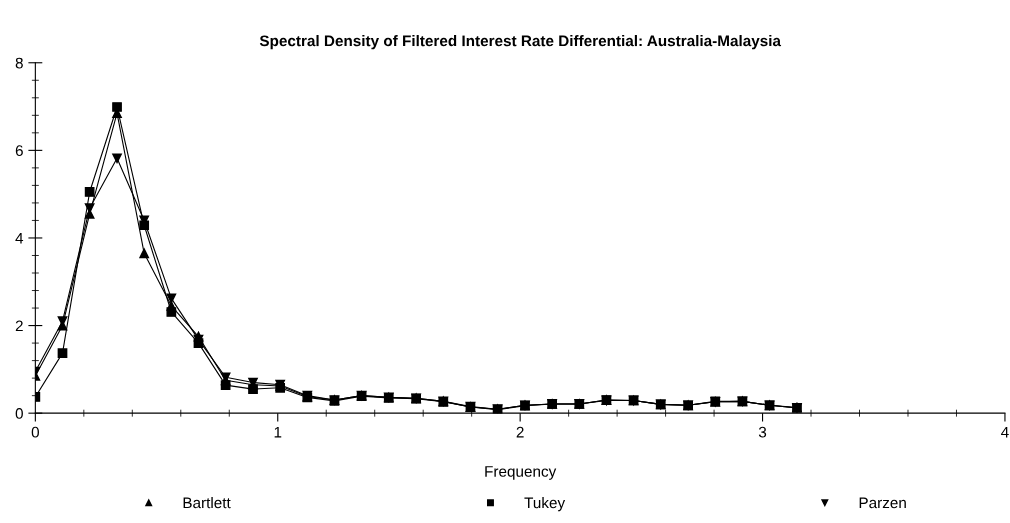 This screenshot has height=523, width=1010. Describe the element at coordinates (545, 504) in the screenshot. I see `legend-label: Tukey` at that location.